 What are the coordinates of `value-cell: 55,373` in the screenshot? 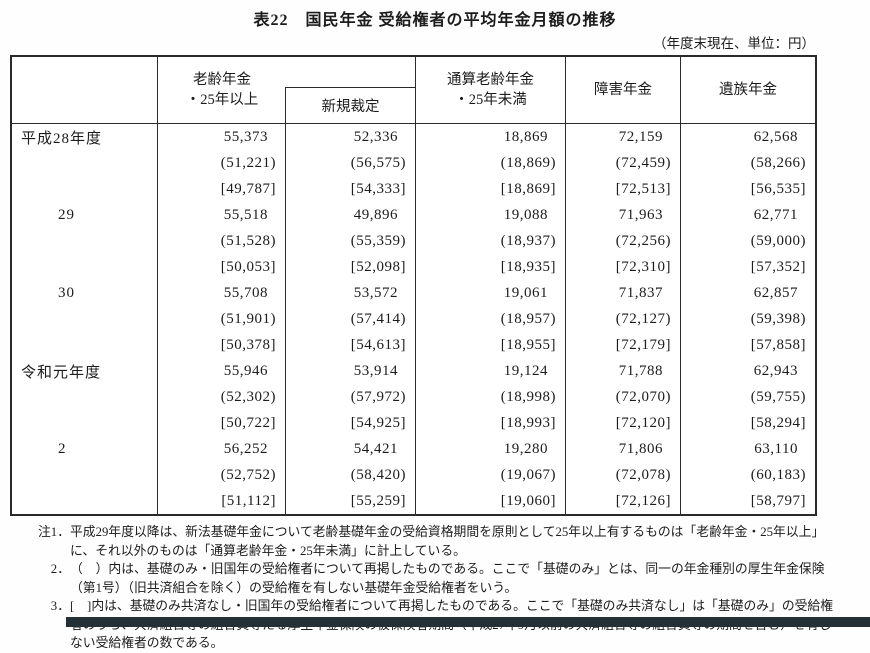 It's located at (221, 137).